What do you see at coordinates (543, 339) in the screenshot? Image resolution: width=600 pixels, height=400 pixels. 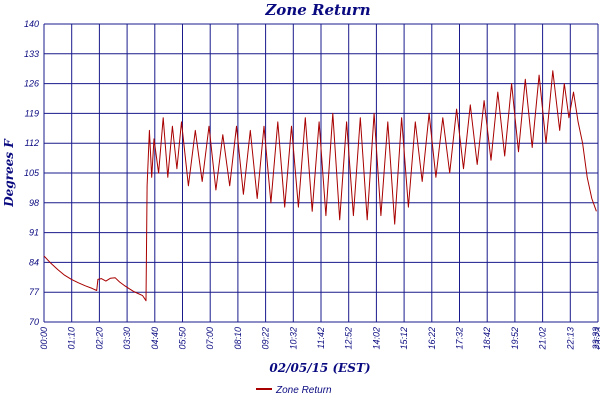 I see `x-tick-label: 21:02` at bounding box center [543, 339].